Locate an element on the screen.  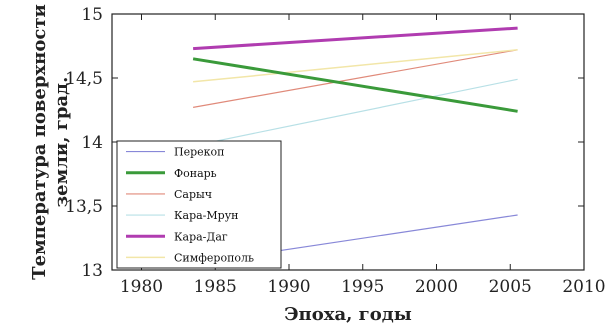
legend-label: Кара-Мрун is located at coordinates (206, 215).